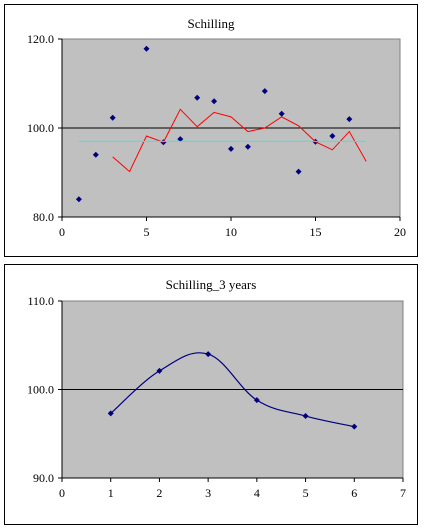 The image size is (424, 529). What do you see at coordinates (208, 493) in the screenshot?
I see `x-tick-label: 3` at bounding box center [208, 493].